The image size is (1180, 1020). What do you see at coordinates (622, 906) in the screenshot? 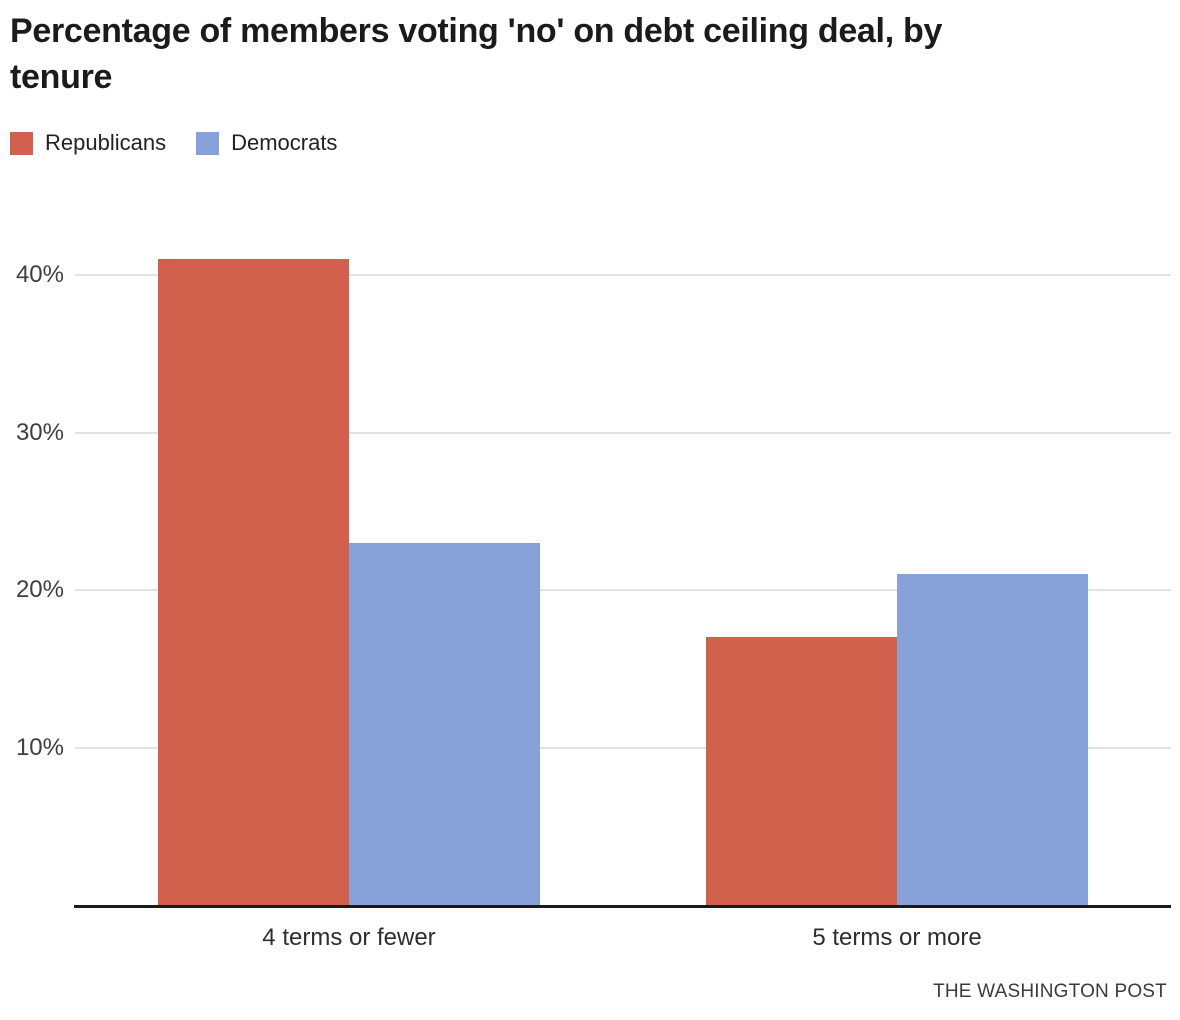
I see `x-axis-line` at bounding box center [622, 906].